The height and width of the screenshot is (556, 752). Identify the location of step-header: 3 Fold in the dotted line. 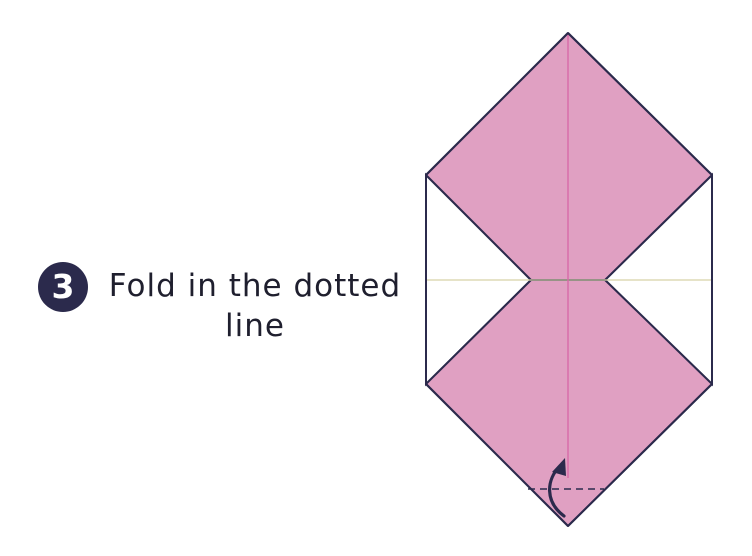
(223, 307).